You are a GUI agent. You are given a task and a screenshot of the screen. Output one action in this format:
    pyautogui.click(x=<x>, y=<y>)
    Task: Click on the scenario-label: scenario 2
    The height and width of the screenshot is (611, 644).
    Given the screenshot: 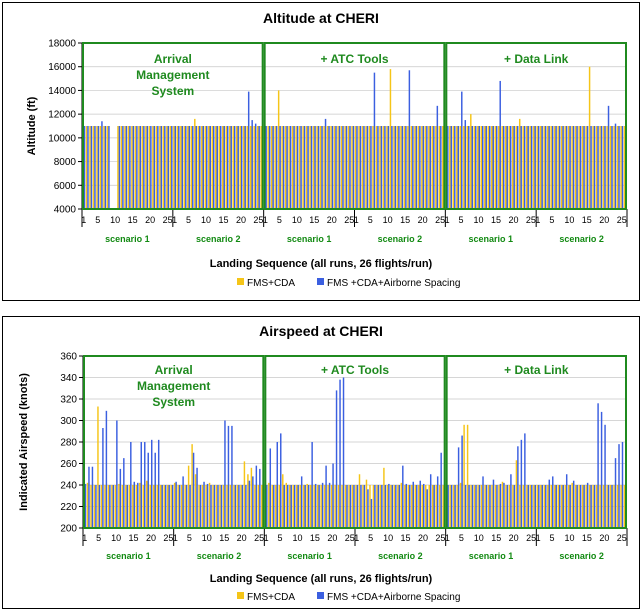 What is the action you would take?
    pyautogui.click(x=219, y=556)
    